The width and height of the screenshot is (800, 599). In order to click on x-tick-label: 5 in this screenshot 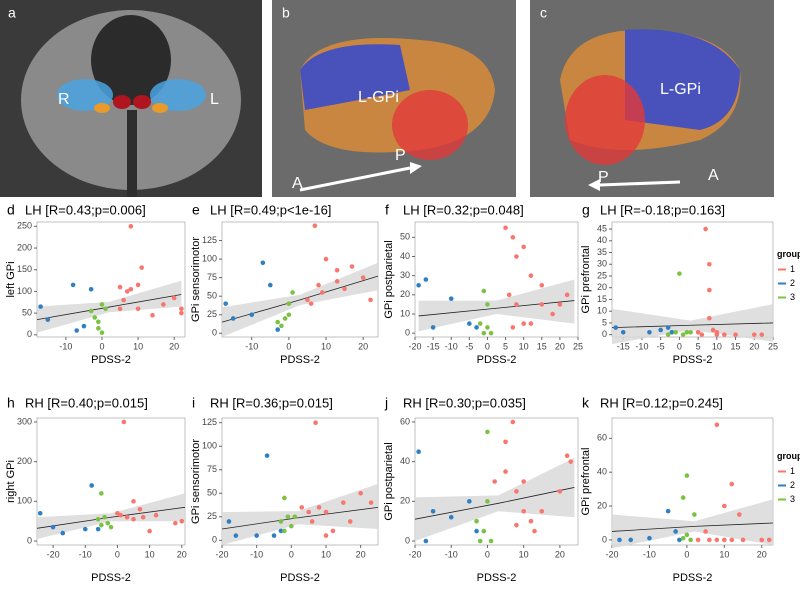, I will do `click(698, 346)`.